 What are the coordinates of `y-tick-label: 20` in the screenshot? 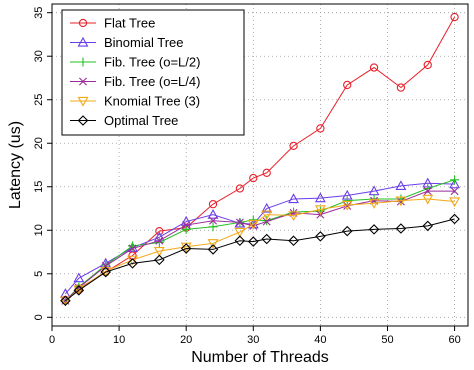 It's located at (39, 143).